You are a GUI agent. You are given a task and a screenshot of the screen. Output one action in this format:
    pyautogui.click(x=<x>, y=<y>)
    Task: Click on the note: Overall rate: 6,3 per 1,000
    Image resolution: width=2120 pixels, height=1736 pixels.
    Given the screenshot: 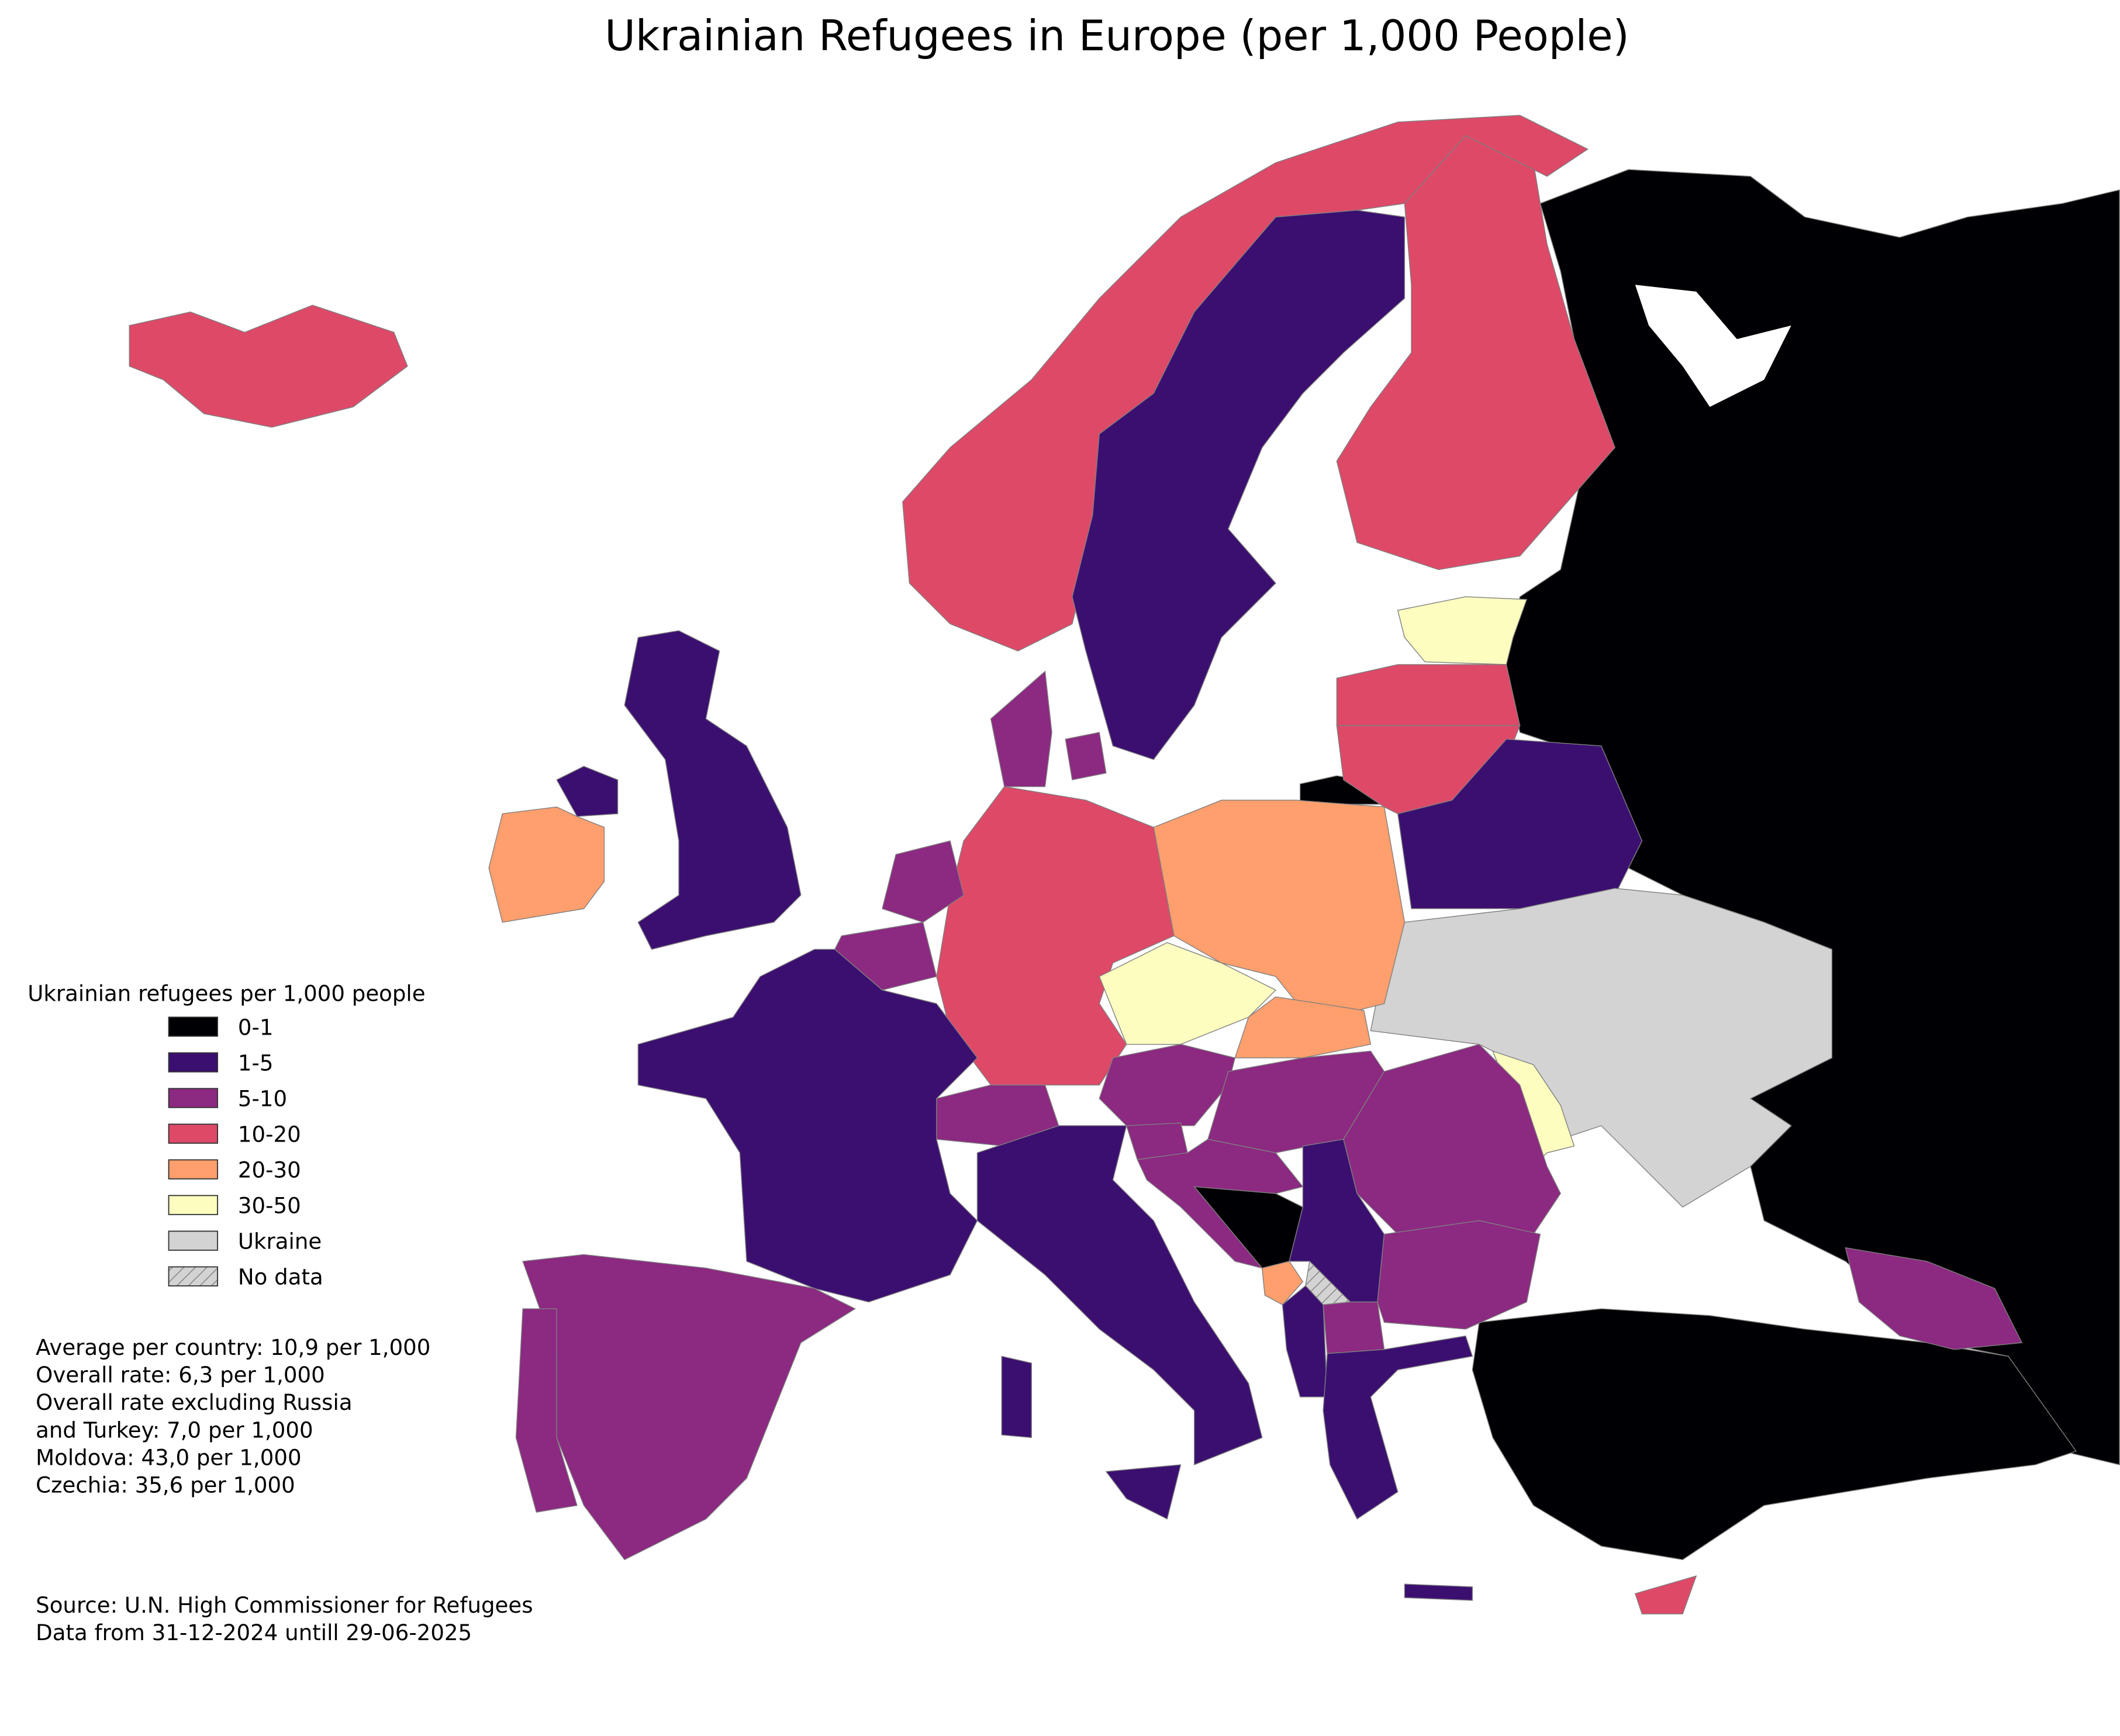 What is the action you would take?
    pyautogui.click(x=180, y=1375)
    